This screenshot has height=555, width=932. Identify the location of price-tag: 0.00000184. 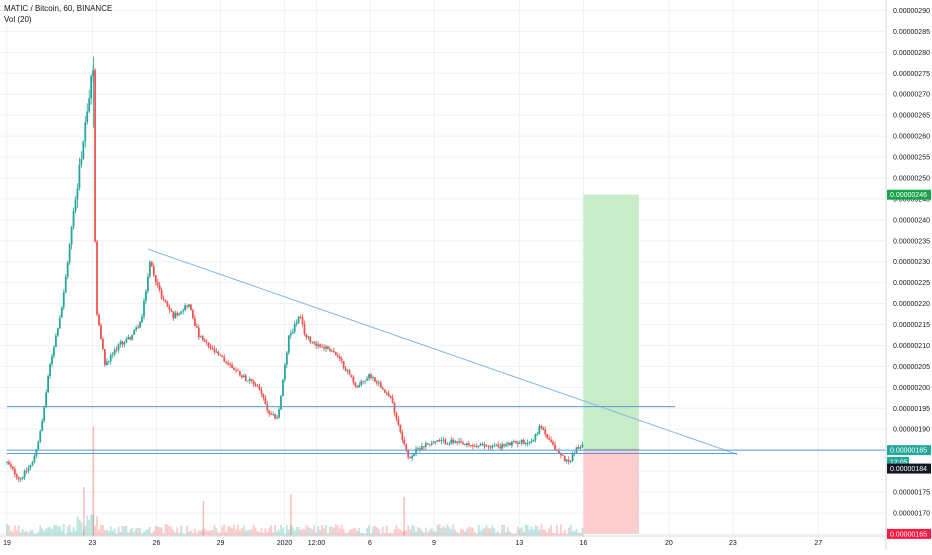
(909, 468).